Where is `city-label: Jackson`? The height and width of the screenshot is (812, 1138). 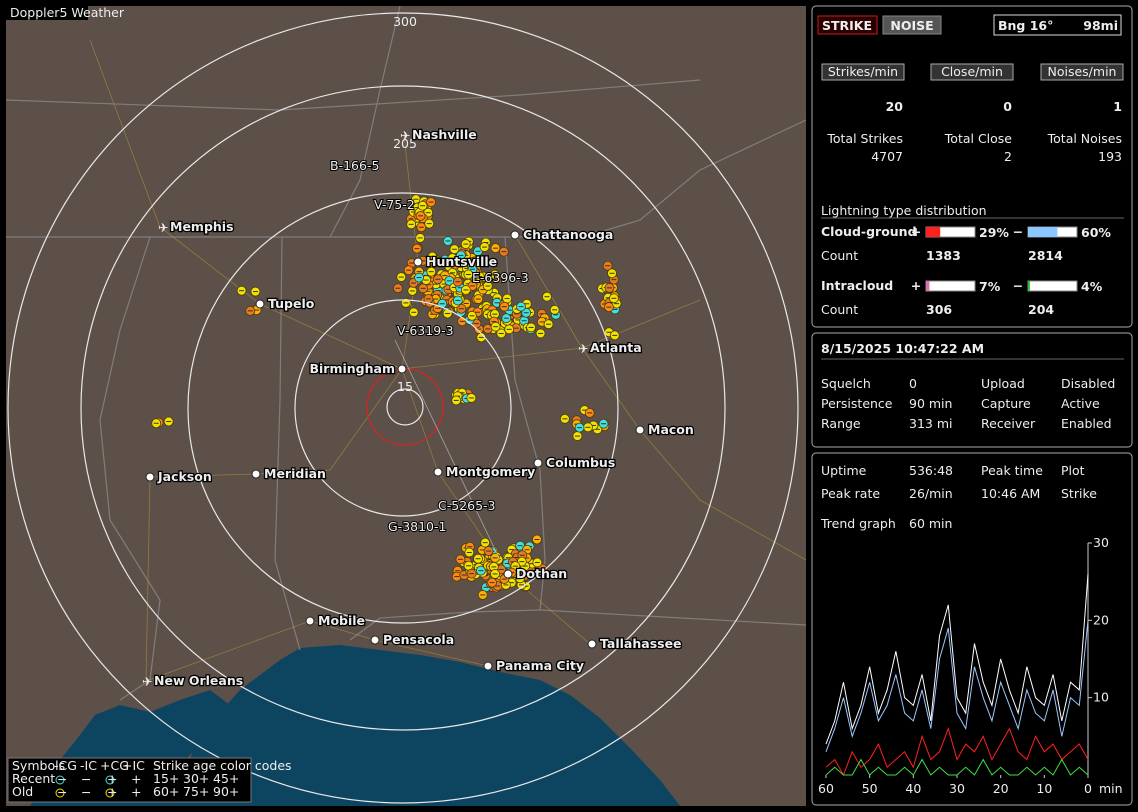 city-label: Jackson is located at coordinates (184, 476).